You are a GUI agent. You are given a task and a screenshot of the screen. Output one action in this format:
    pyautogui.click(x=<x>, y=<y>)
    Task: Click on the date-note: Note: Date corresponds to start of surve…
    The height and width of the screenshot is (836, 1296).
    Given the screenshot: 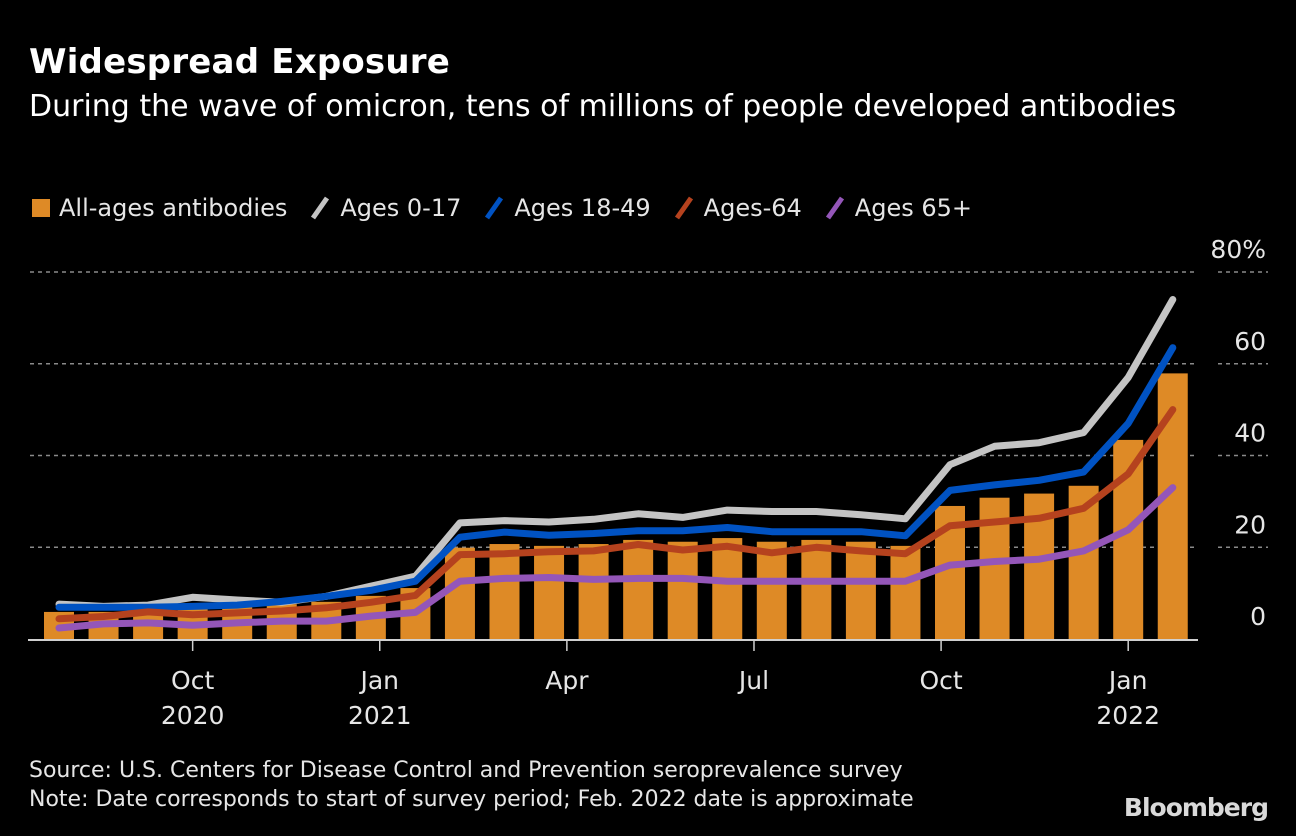 What is the action you would take?
    pyautogui.click(x=471, y=799)
    